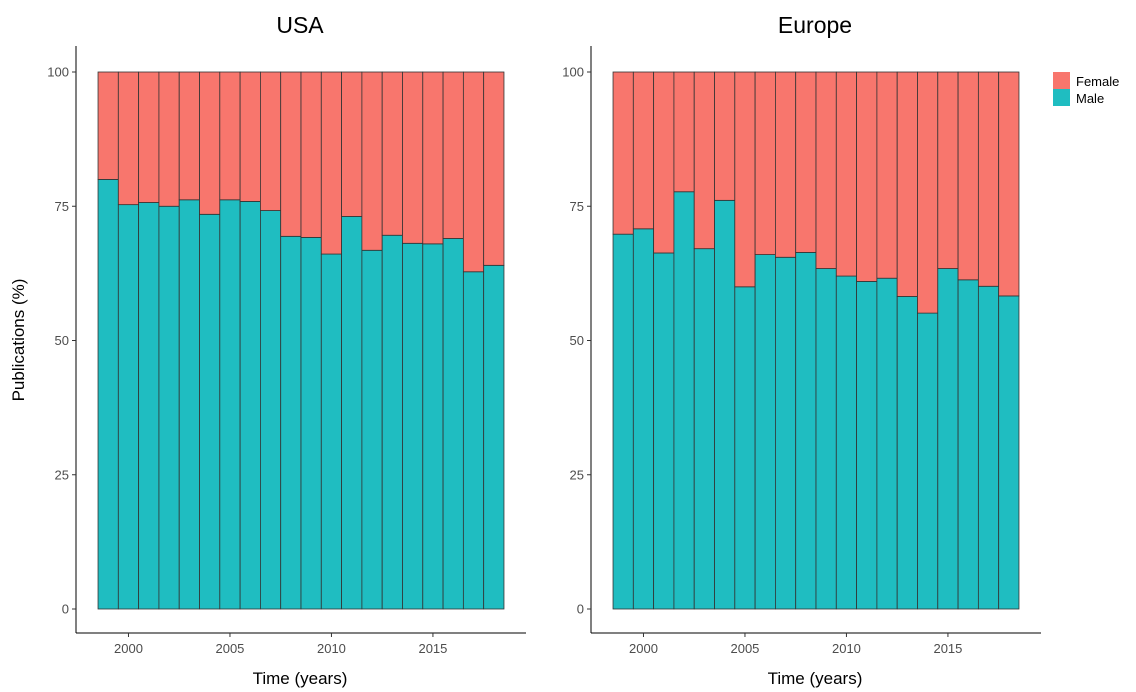 This screenshot has height=692, width=1136. Describe the element at coordinates (765, 163) in the screenshot. I see `bar-female-2006` at that location.